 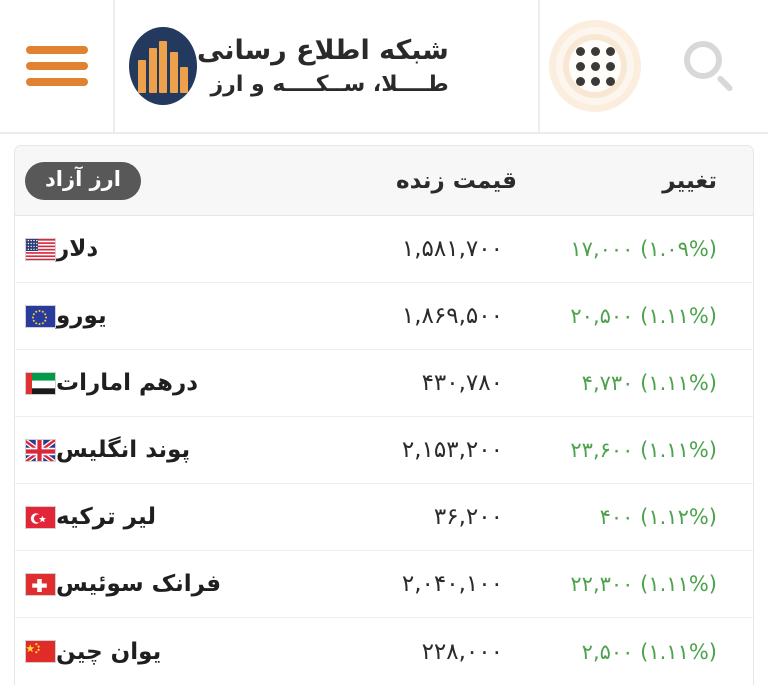 I want to click on status-badge-free-currency: ارز آزاد, so click(x=83, y=180).